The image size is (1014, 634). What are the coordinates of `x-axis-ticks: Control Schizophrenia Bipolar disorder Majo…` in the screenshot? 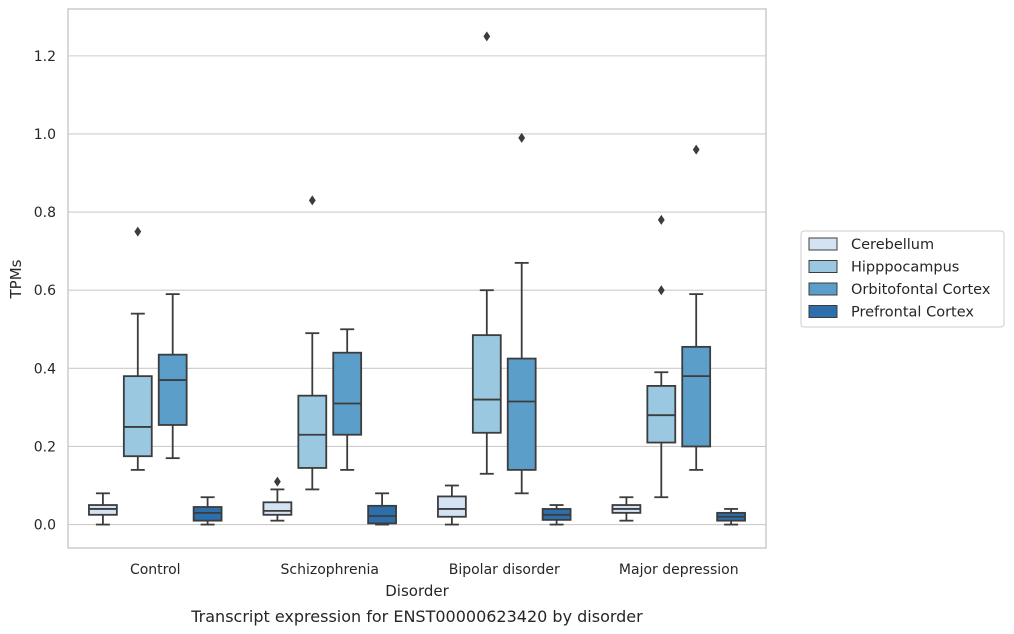 It's located at (434, 570).